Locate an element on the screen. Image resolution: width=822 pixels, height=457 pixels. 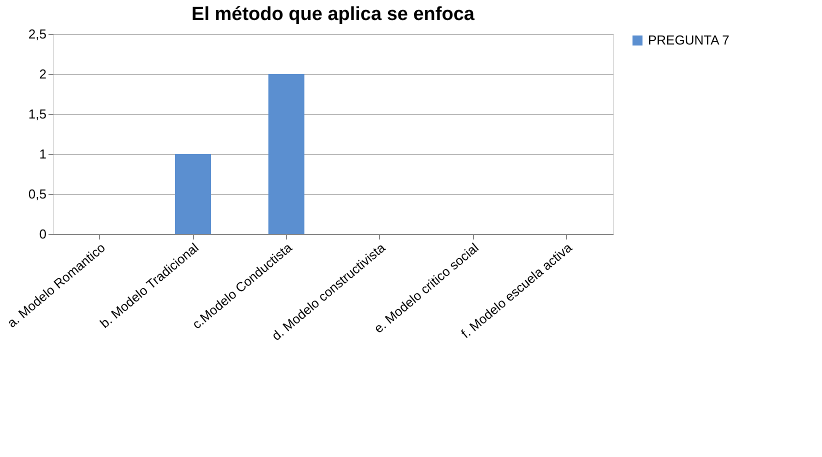
y-tick-label: 1 is located at coordinates (42, 154).